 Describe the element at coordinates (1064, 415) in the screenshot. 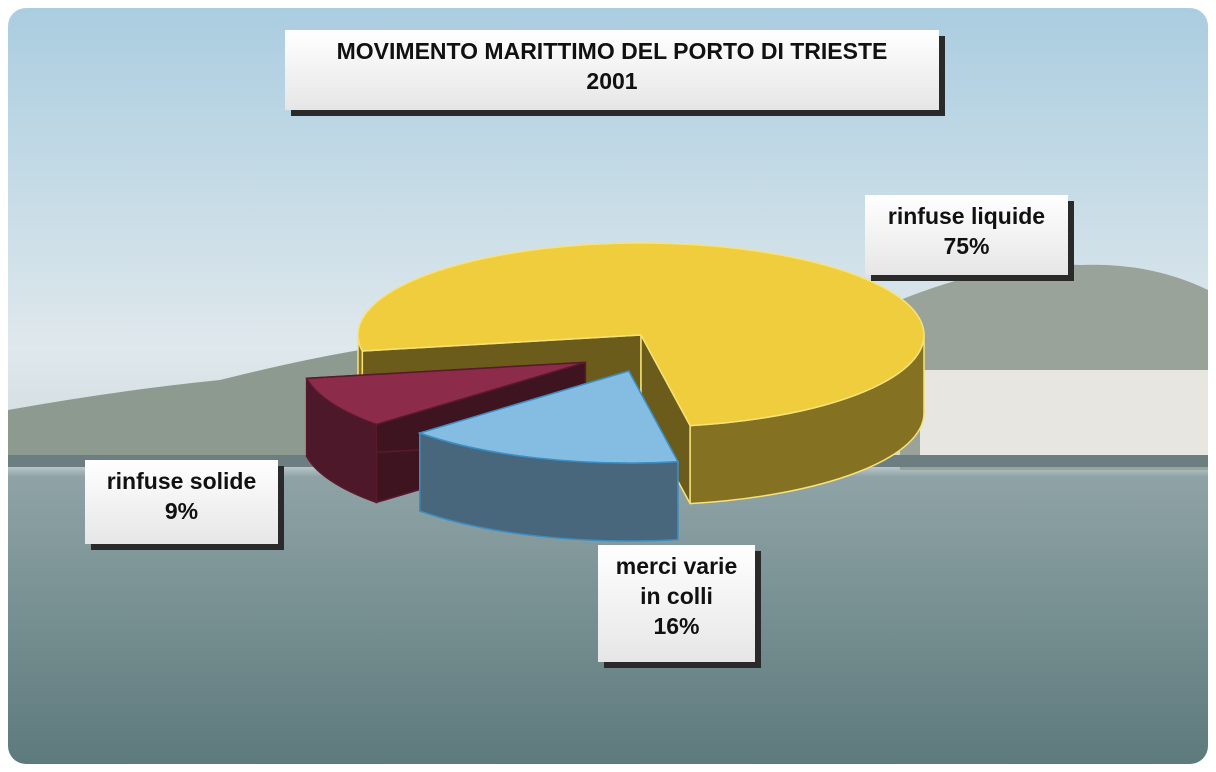

I see `buildings` at that location.